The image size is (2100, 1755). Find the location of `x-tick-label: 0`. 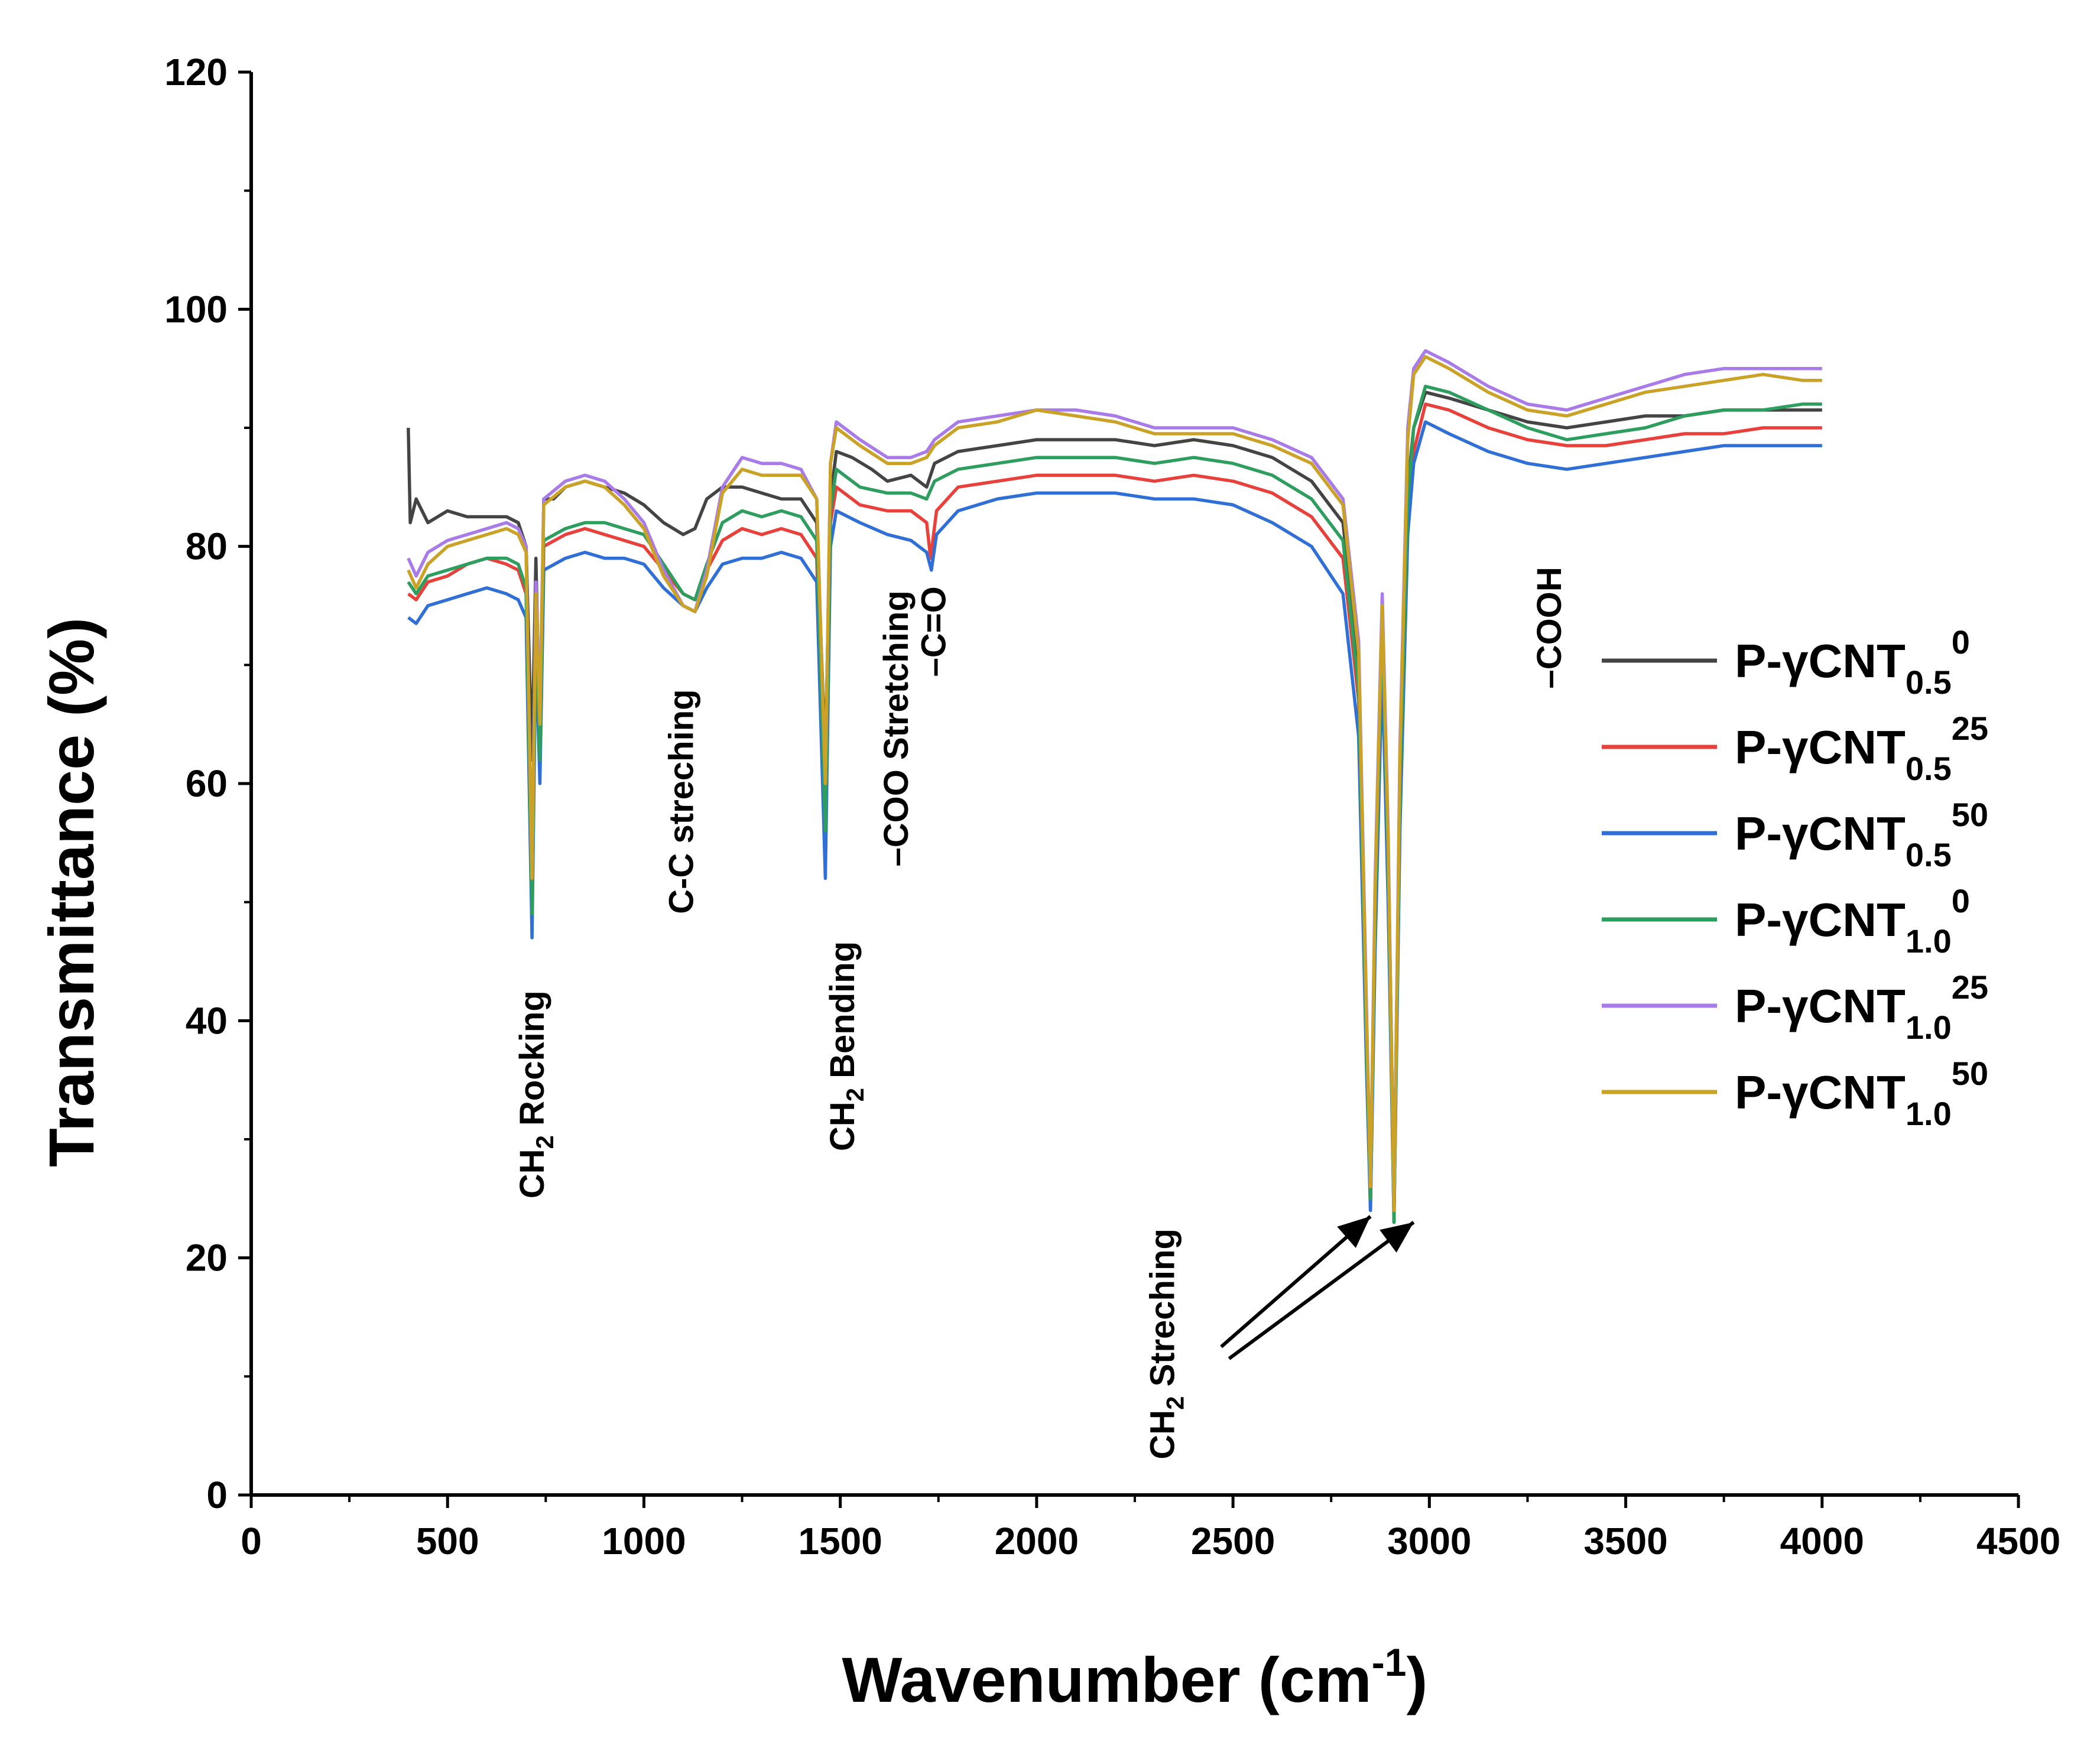

x-tick-label: 0 is located at coordinates (251, 1541).